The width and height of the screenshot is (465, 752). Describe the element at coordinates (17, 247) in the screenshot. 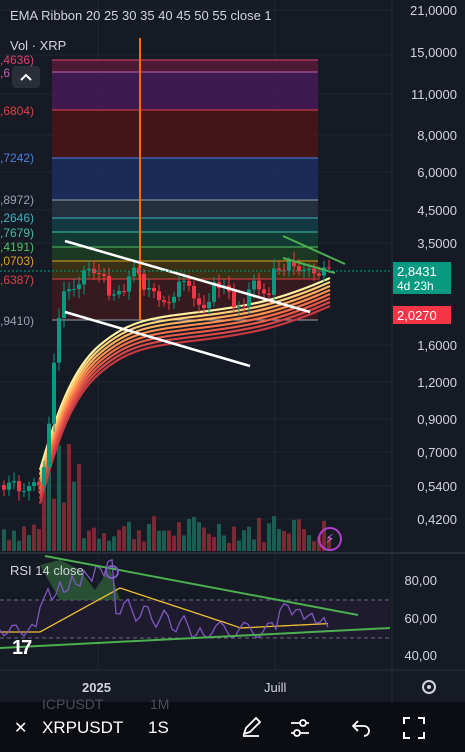

I see `fib-level-label: ,4191)` at that location.